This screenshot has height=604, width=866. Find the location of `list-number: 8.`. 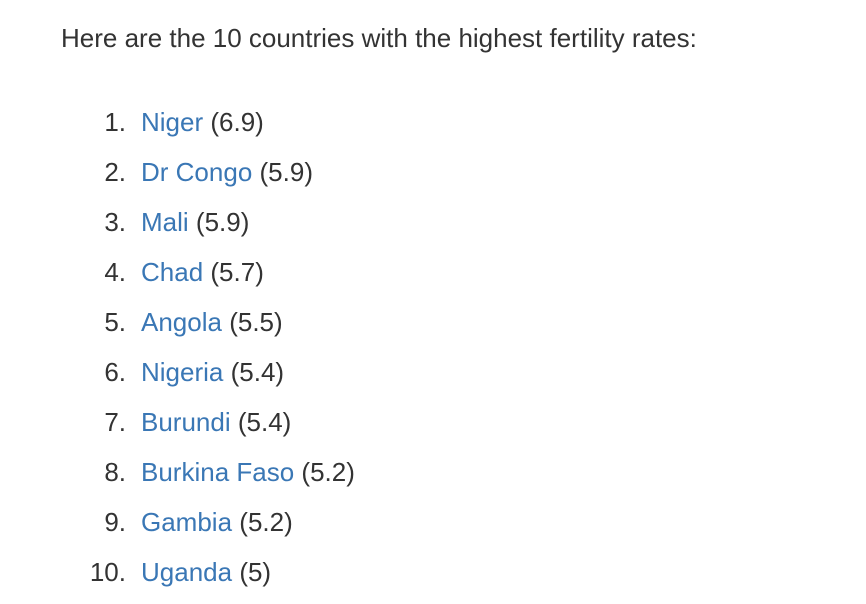

list-number: 8. is located at coordinates (115, 472).